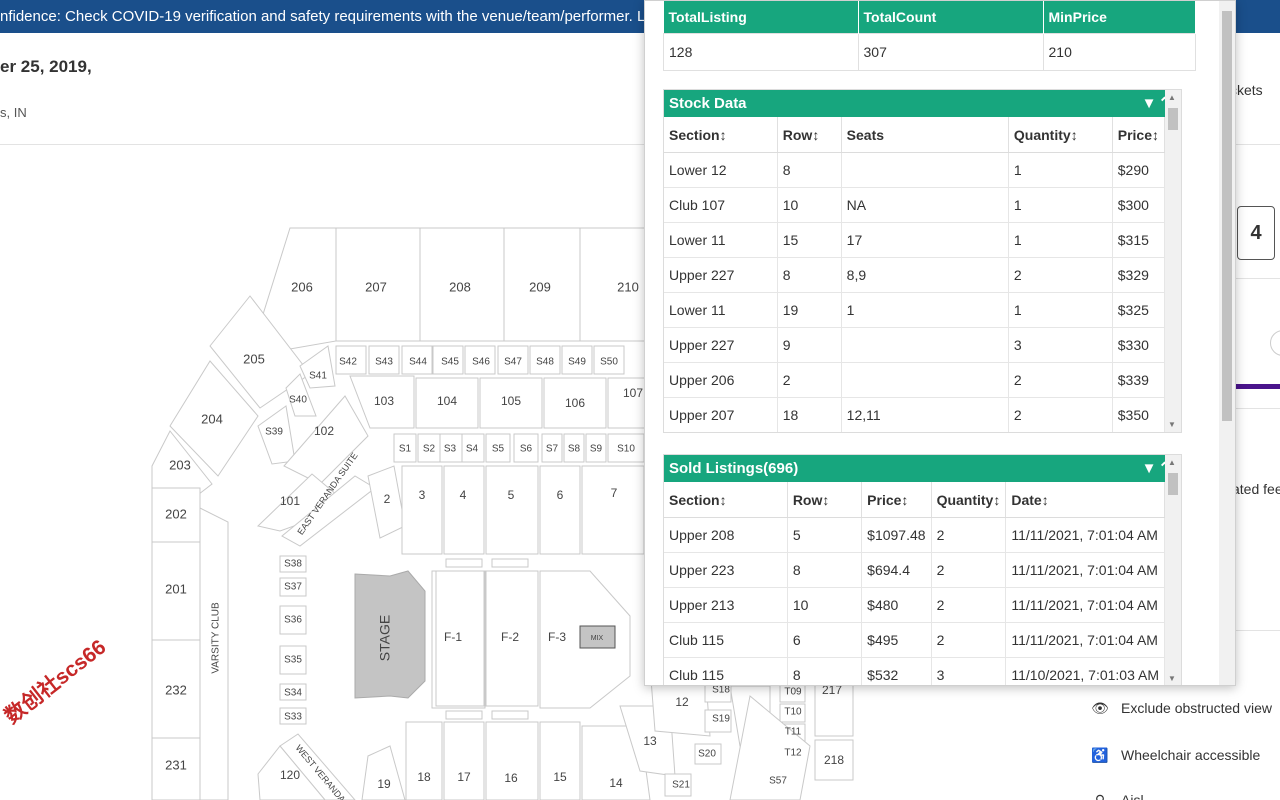 Image resolution: width=1280 pixels, height=800 pixels. Describe the element at coordinates (1175, 755) in the screenshot. I see `filter-wheelchair: ♿ Wheelchair accessible` at that location.